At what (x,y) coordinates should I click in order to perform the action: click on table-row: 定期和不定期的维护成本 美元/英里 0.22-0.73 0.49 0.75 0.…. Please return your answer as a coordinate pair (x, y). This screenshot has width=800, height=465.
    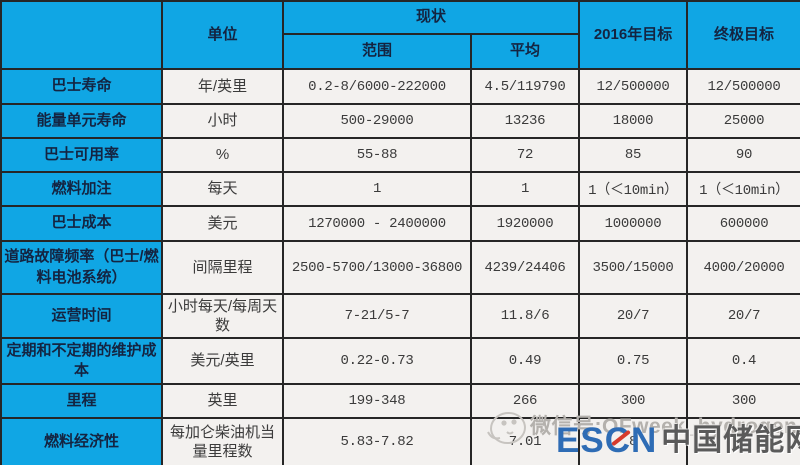
    Looking at the image, I should click on (400, 361).